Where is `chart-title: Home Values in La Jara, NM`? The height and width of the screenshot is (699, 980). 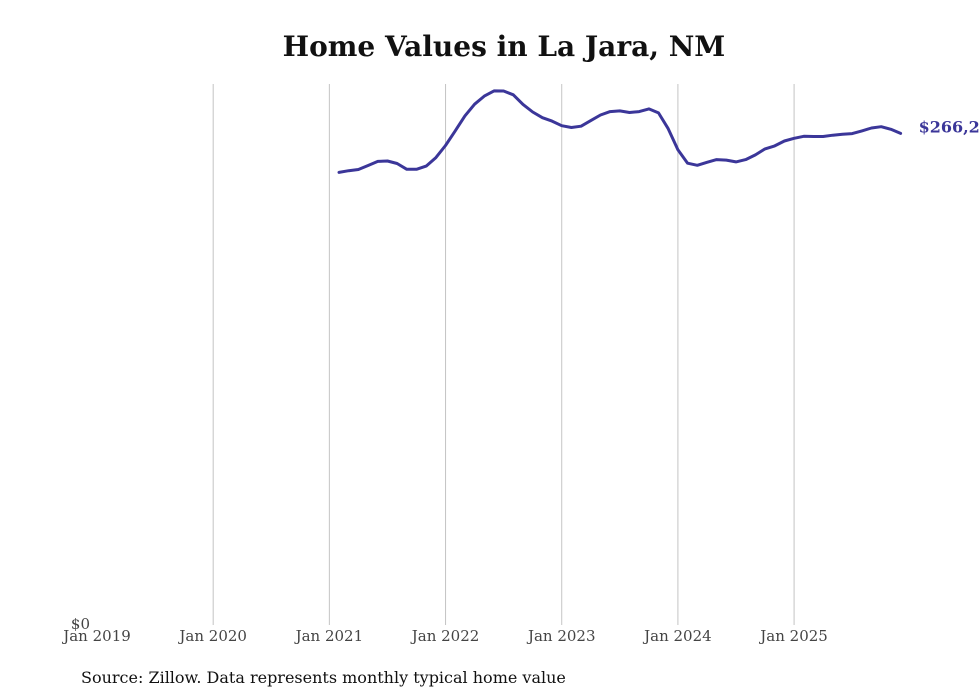
chart-title: Home Values in La Jara, NM is located at coordinates (504, 46).